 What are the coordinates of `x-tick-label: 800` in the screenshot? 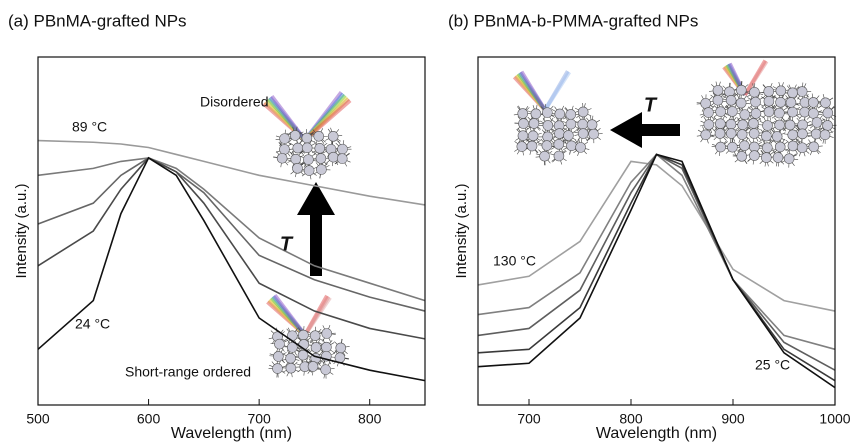 It's located at (370, 419).